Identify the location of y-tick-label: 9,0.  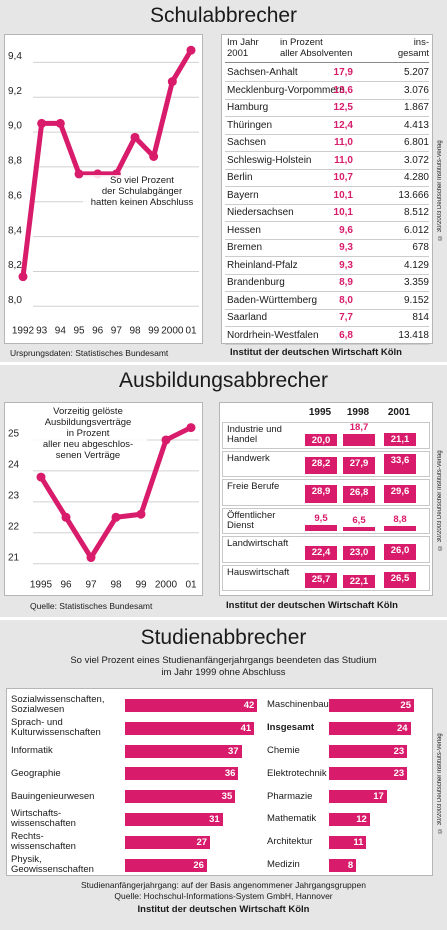
(15, 126).